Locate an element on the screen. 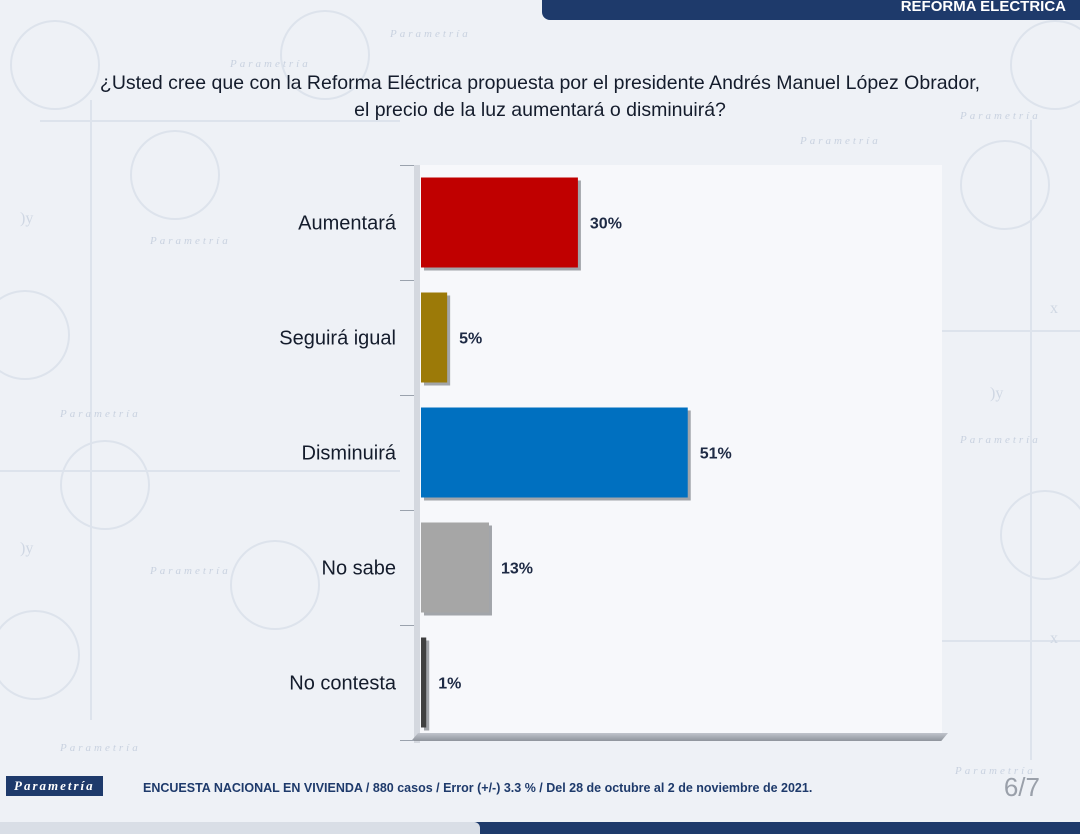 Image resolution: width=1080 pixels, height=834 pixels. section-banner: REFORMA ELÉCTRICA is located at coordinates (811, 10).